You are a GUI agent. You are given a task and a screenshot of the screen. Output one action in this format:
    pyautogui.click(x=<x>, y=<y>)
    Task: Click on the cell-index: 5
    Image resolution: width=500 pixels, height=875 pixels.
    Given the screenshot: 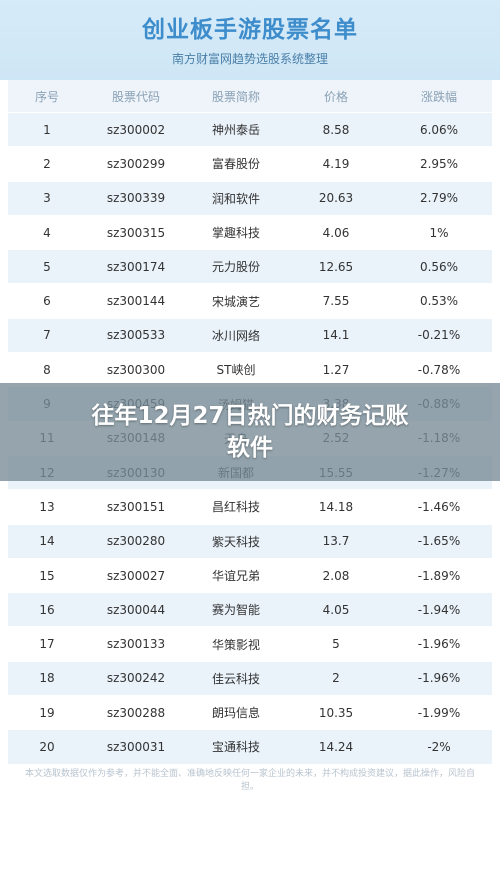 What is the action you would take?
    pyautogui.click(x=47, y=266)
    